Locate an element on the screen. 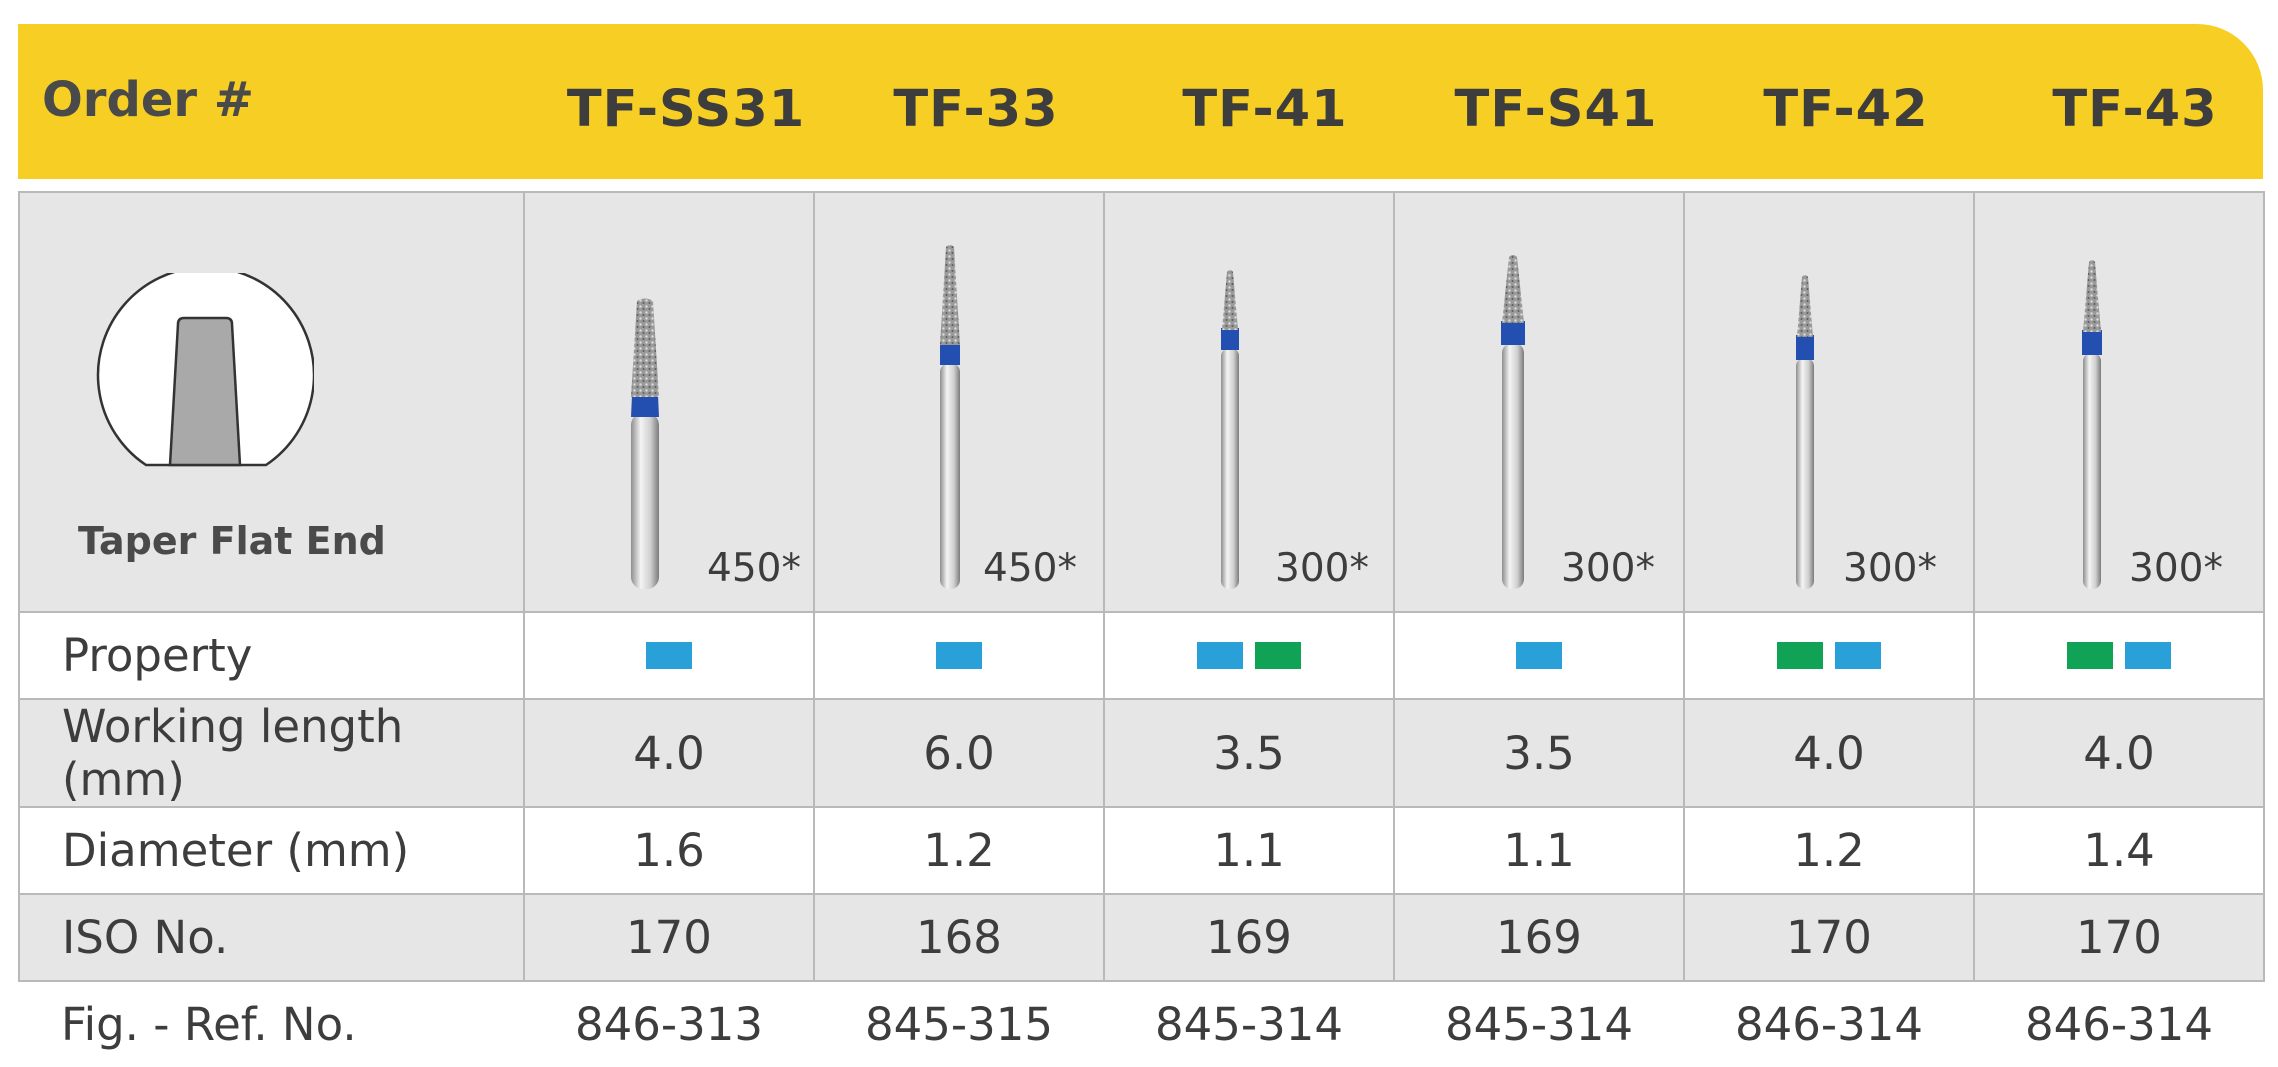 This screenshot has width=2278, height=1067. order-code-tf-42: TF-42 is located at coordinates (1846, 109).